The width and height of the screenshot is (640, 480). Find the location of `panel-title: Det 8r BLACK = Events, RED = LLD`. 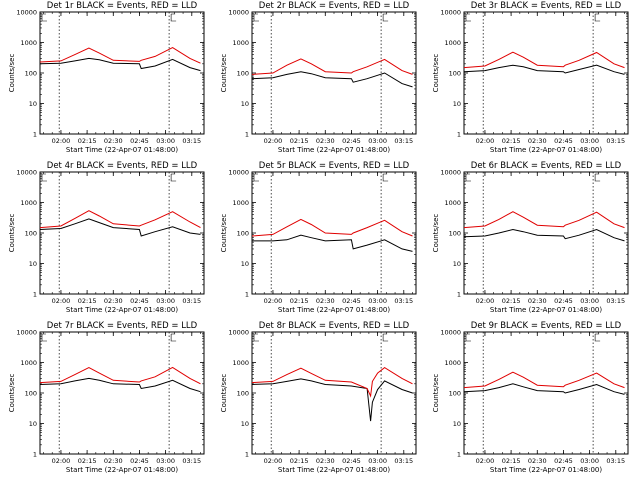

panel-title: Det 8r BLACK = Events, RED = LLD is located at coordinates (334, 326).